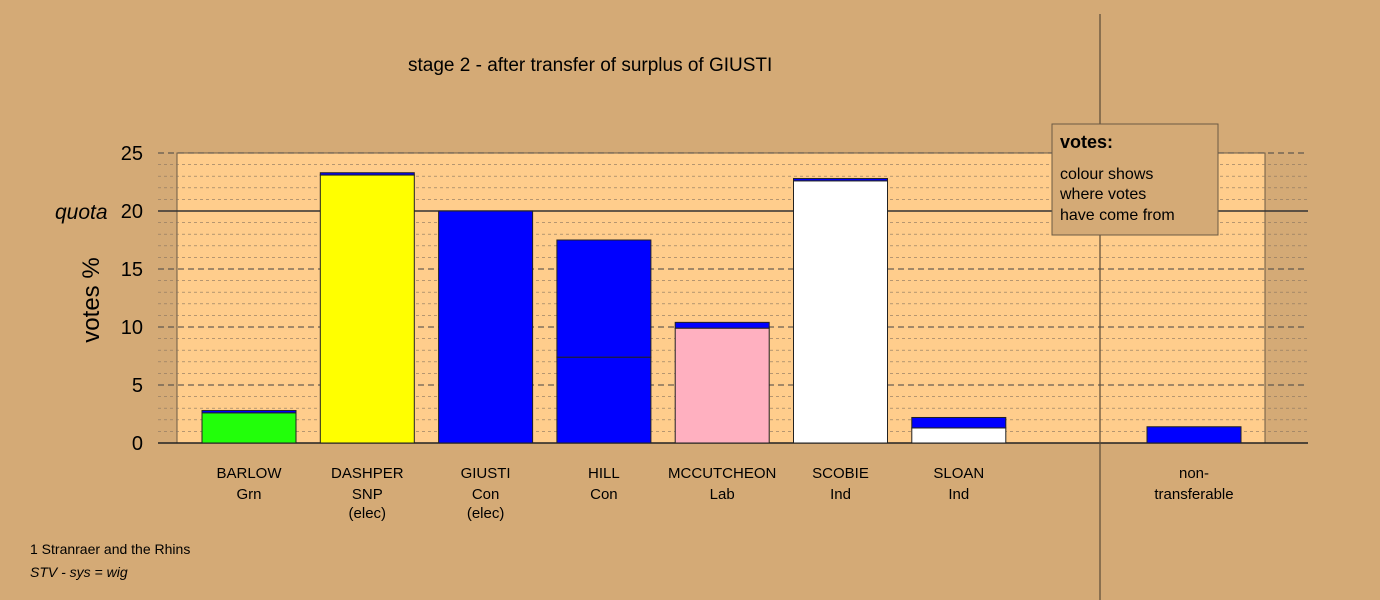  Describe the element at coordinates (604, 473) in the screenshot. I see `candidate-name: HILL` at that location.